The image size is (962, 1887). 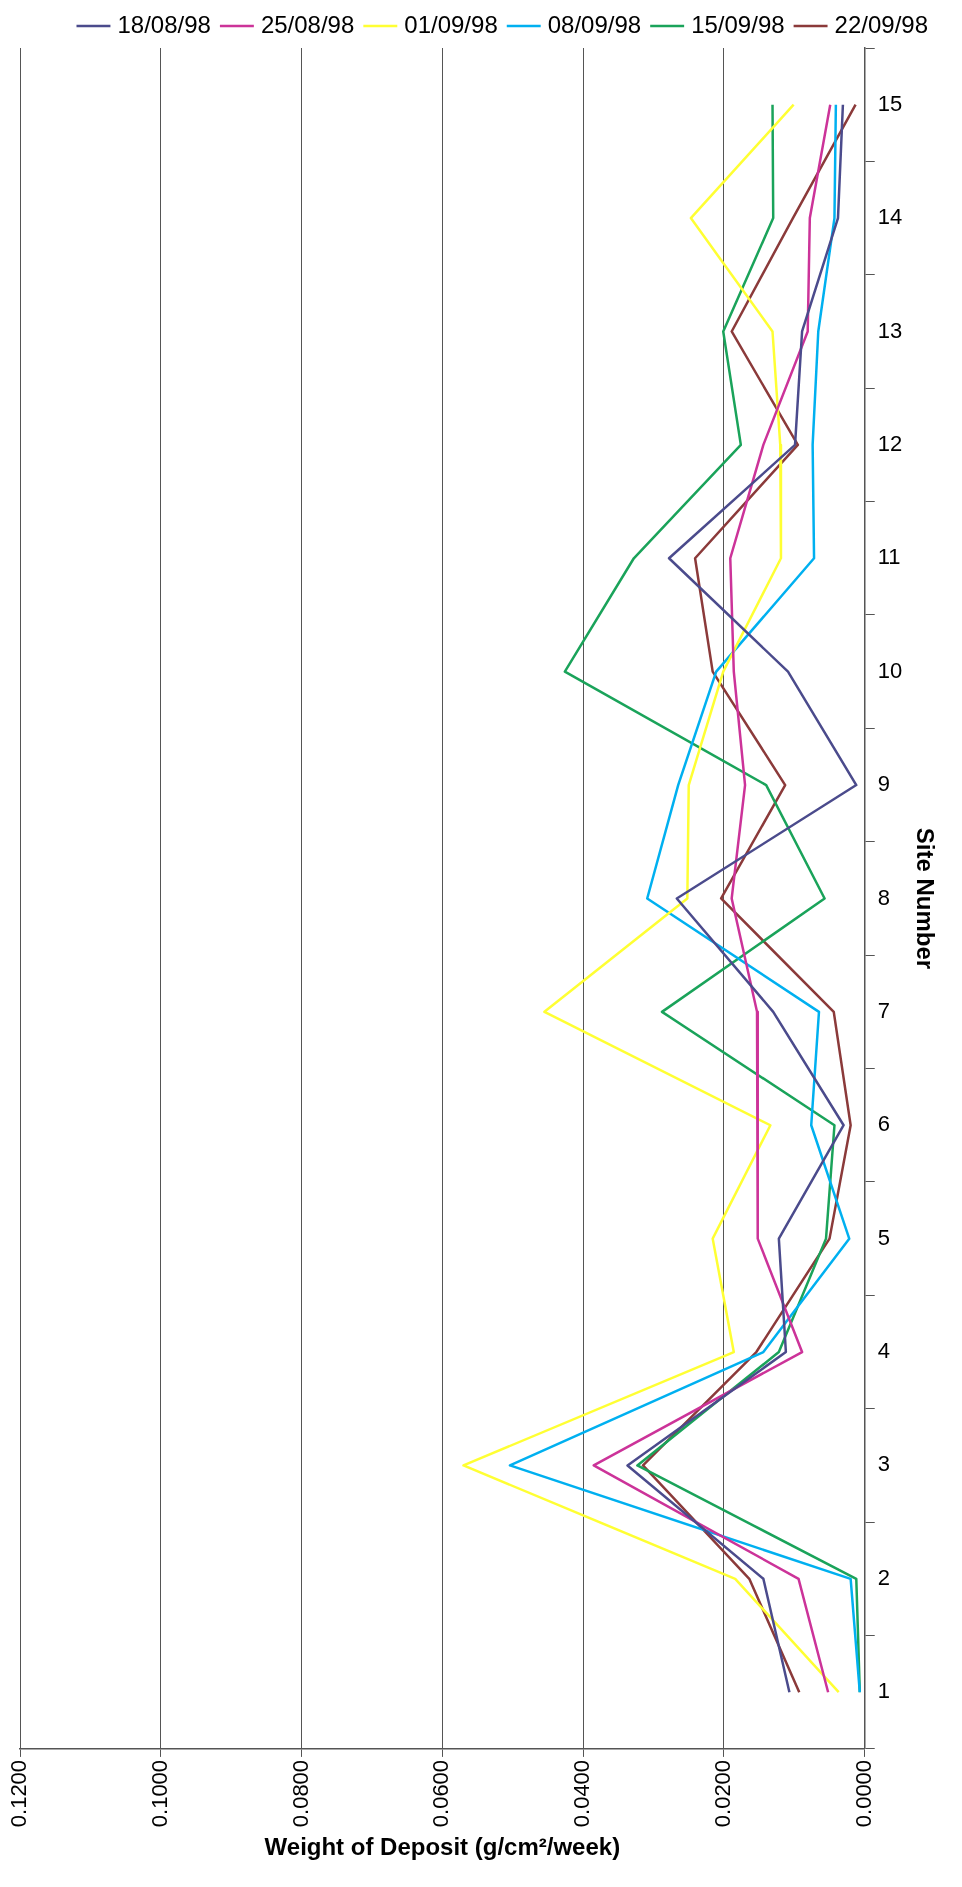 I want to click on y-tick-label: 1, so click(x=883, y=1691).